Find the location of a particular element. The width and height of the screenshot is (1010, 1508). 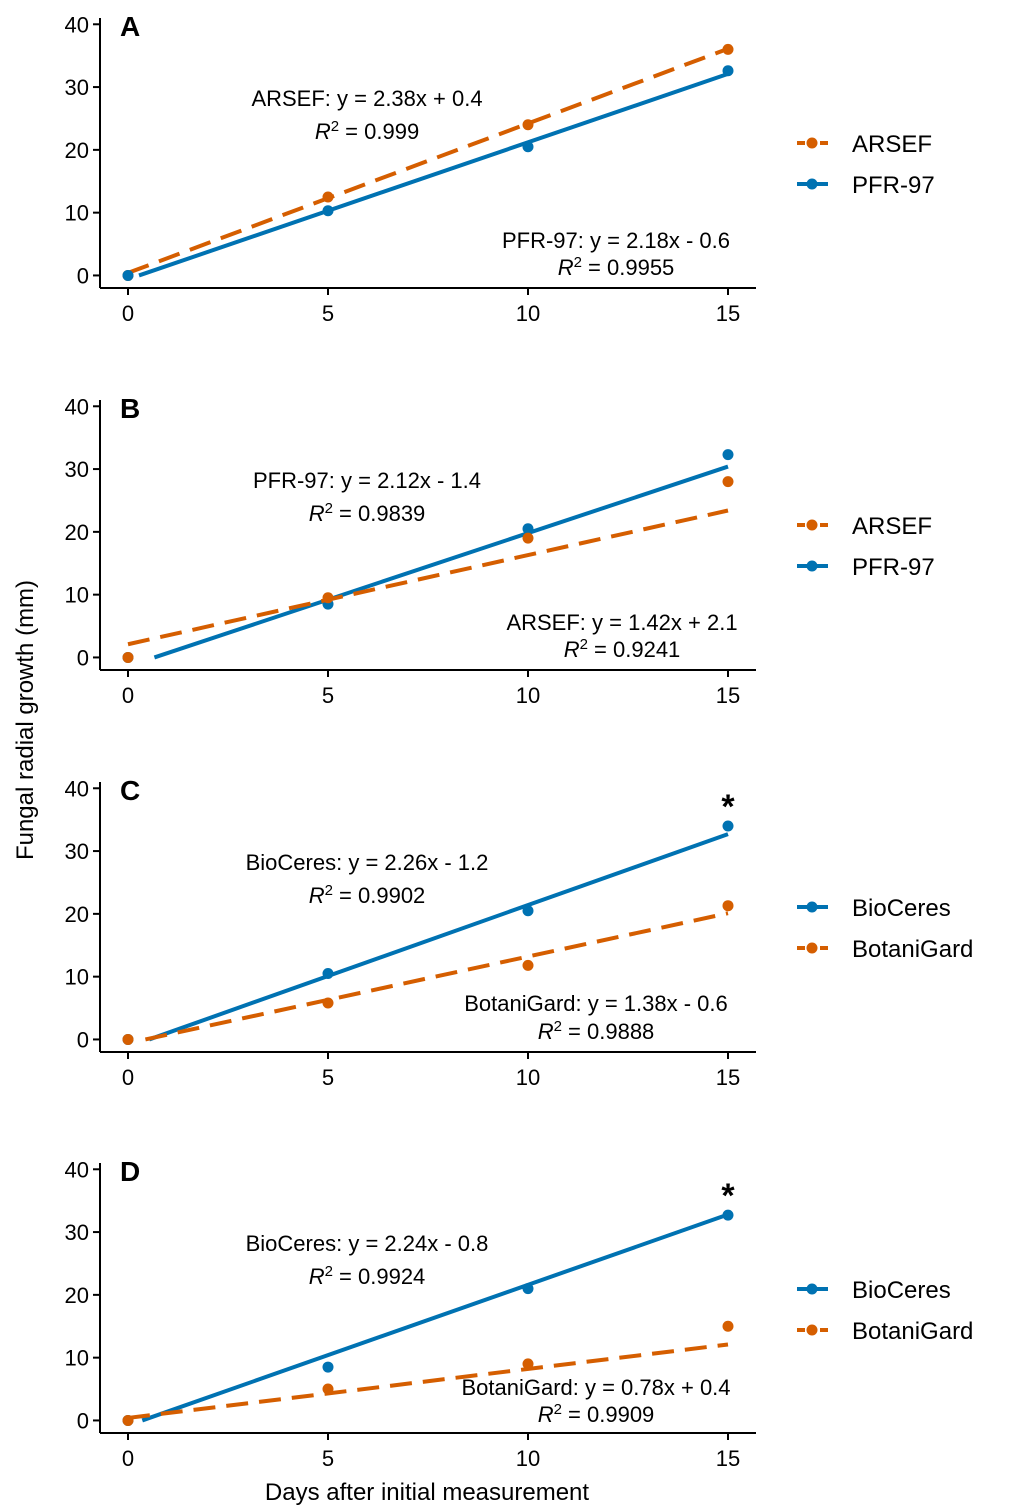

equation-label: BotaniGard: y = 1.38x - 0.6 is located at coordinates (596, 1003).